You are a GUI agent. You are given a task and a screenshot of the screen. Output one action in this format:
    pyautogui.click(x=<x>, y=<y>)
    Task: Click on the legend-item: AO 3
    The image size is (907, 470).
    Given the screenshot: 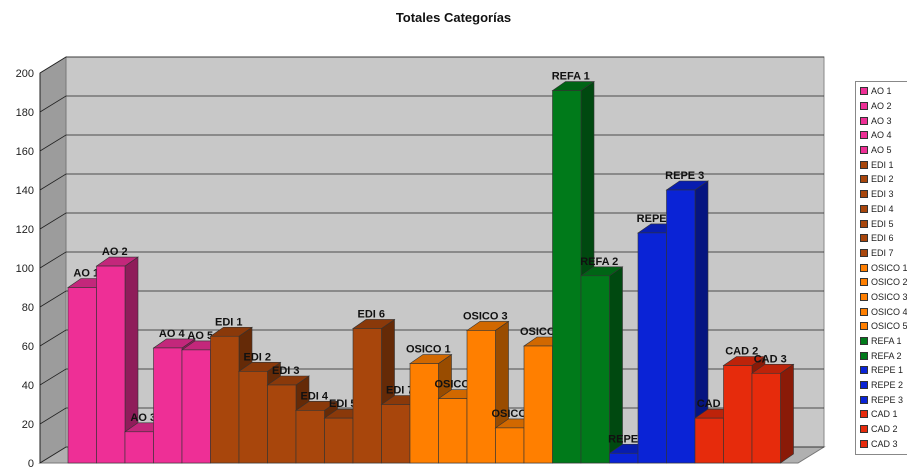 What is the action you would take?
    pyautogui.click(x=883, y=120)
    